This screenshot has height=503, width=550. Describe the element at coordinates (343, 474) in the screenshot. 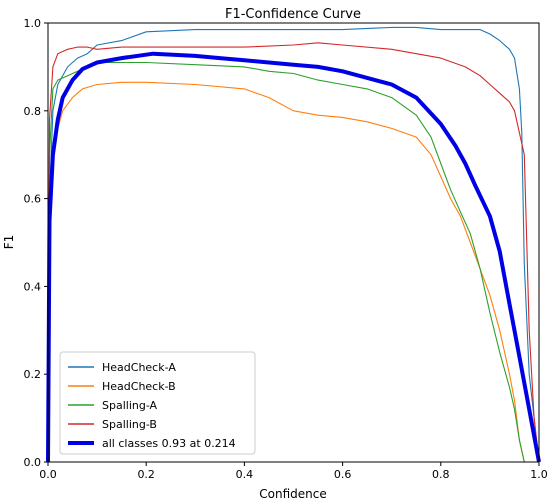

I see `x-tick-label: 0.6` at that location.